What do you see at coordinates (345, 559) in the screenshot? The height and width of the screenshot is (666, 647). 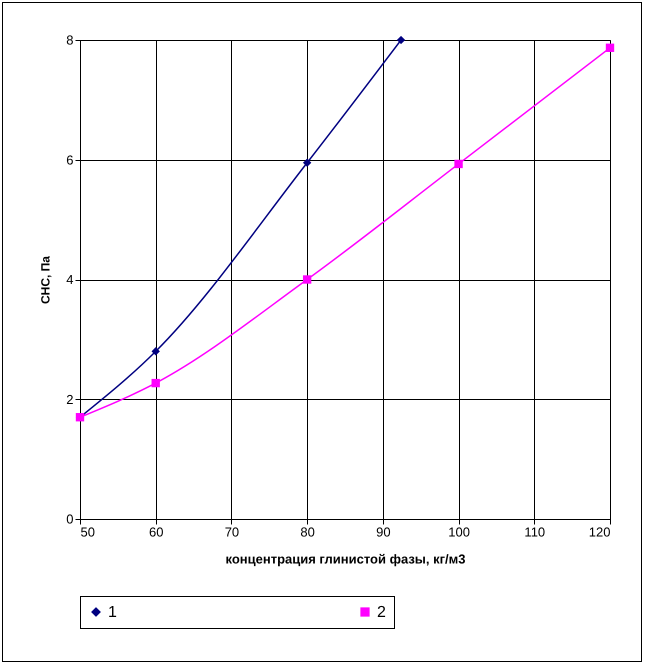 I see `x-axis-title: концентрация глинистой фазы, кг/м3` at bounding box center [345, 559].